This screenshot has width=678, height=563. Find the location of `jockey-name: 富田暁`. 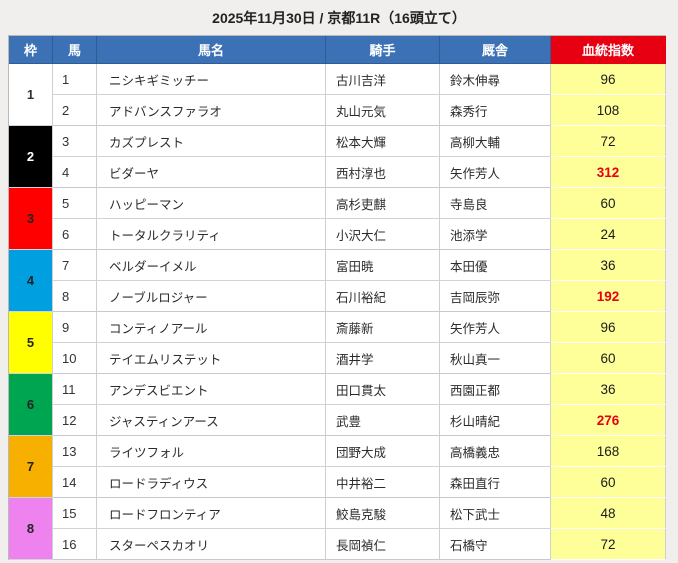

jockey-name: 富田暁 is located at coordinates (383, 265).